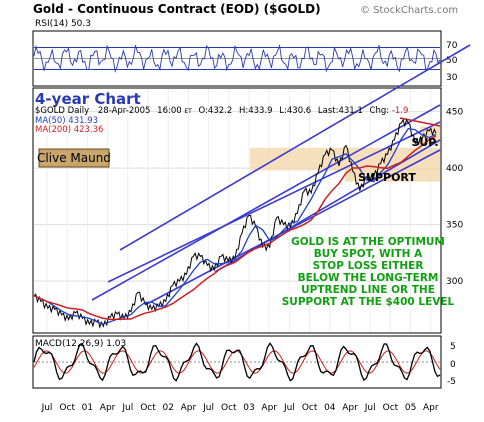 This screenshot has width=484, height=422. Describe the element at coordinates (269, 408) in the screenshot. I see `x-tick-11: Apr` at that location.